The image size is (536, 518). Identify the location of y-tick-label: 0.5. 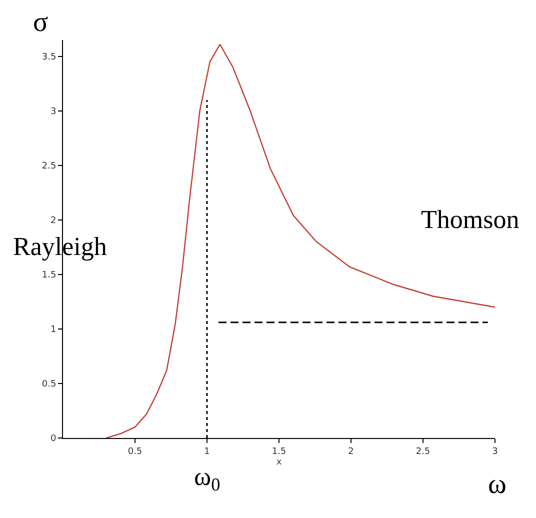
(49, 385).